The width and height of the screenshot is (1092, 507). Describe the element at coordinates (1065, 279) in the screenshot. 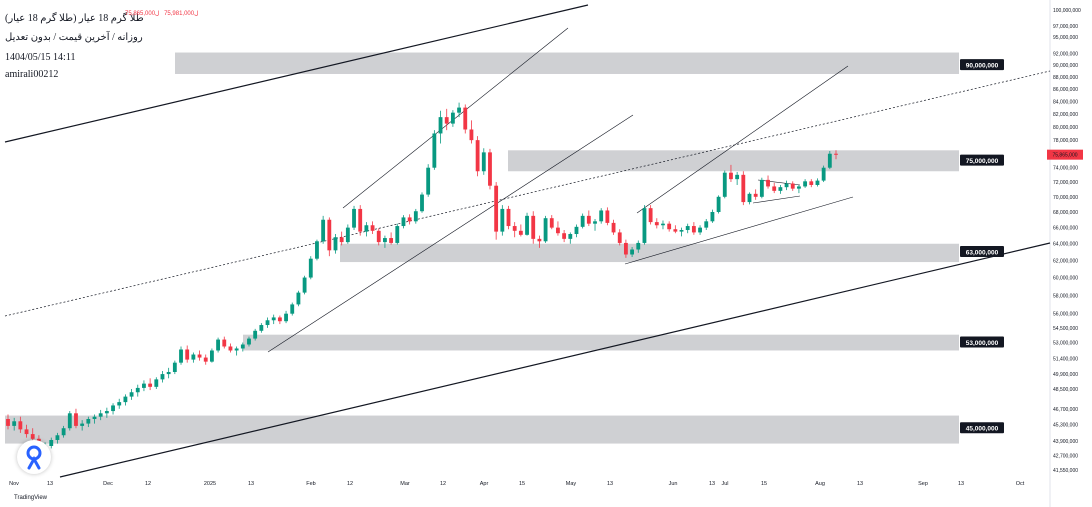

I see `y-tick-label-19: 60,000,000` at that location.